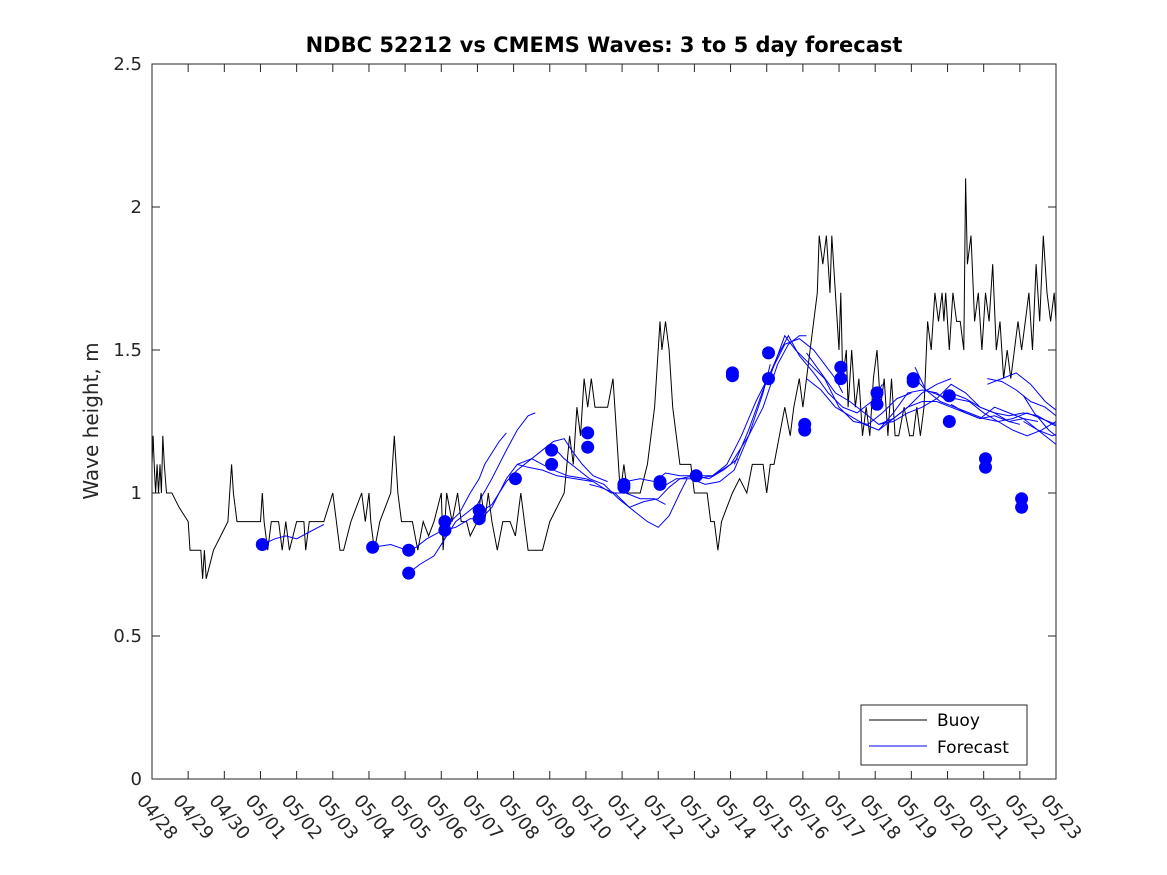  I want to click on y-tick-label: 0.5, so click(127, 636).